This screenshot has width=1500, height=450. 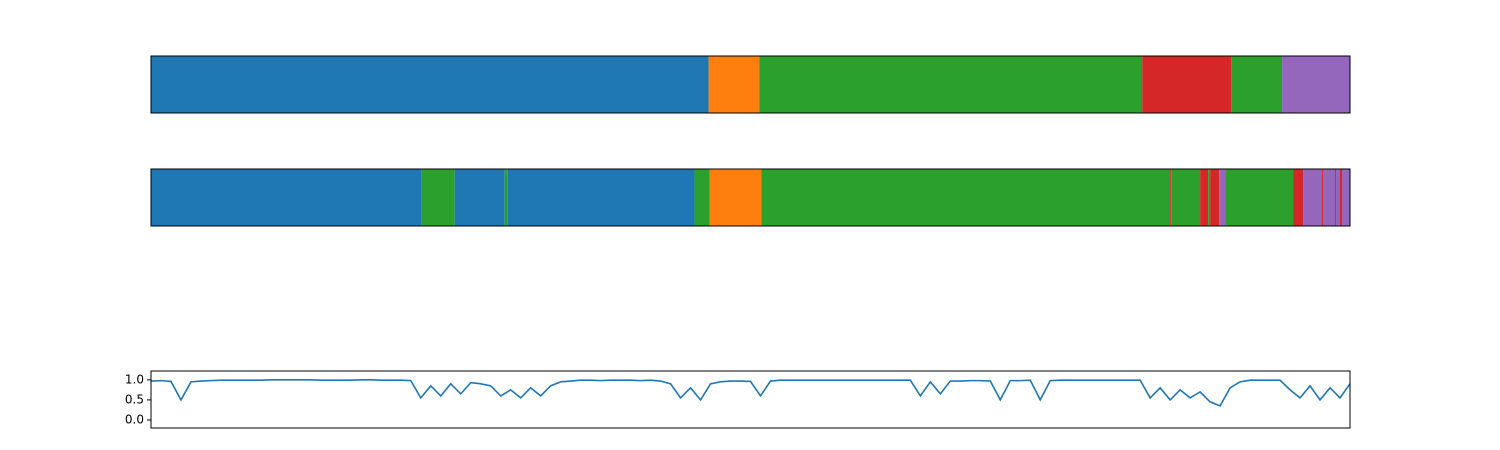 I want to click on y-tick-label: 1.0, so click(x=134, y=379).